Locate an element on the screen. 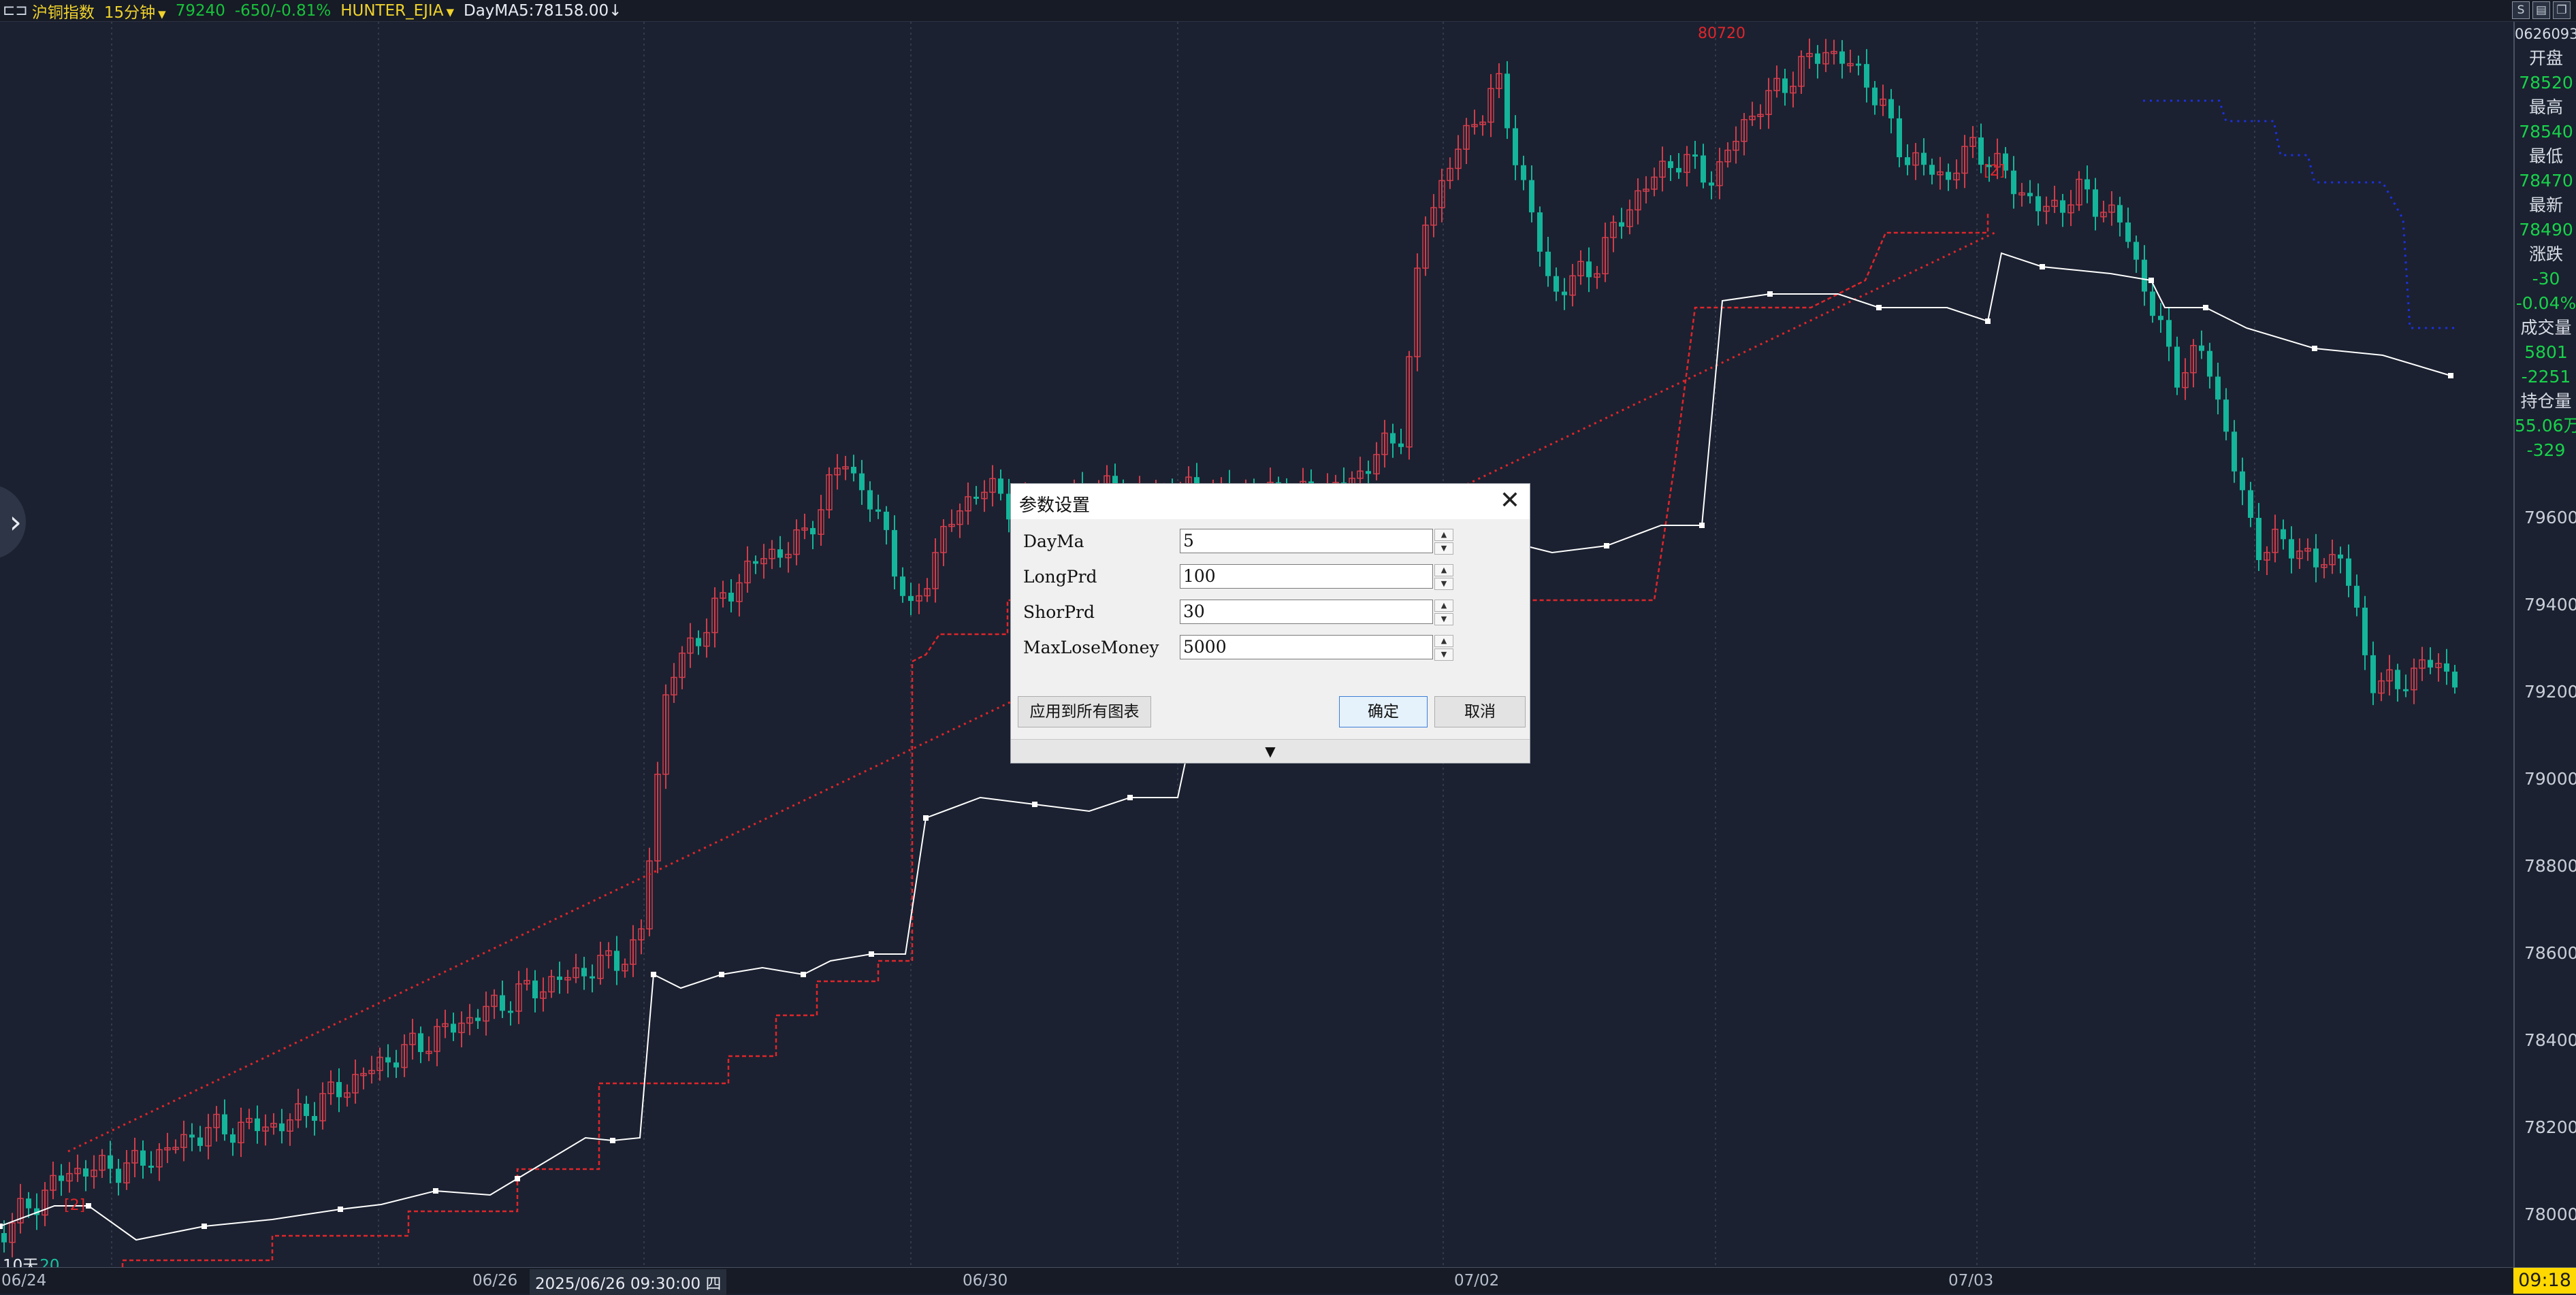 This screenshot has width=2576, height=1295. apply-all-button: 应用到所有图表 is located at coordinates (1084, 711).